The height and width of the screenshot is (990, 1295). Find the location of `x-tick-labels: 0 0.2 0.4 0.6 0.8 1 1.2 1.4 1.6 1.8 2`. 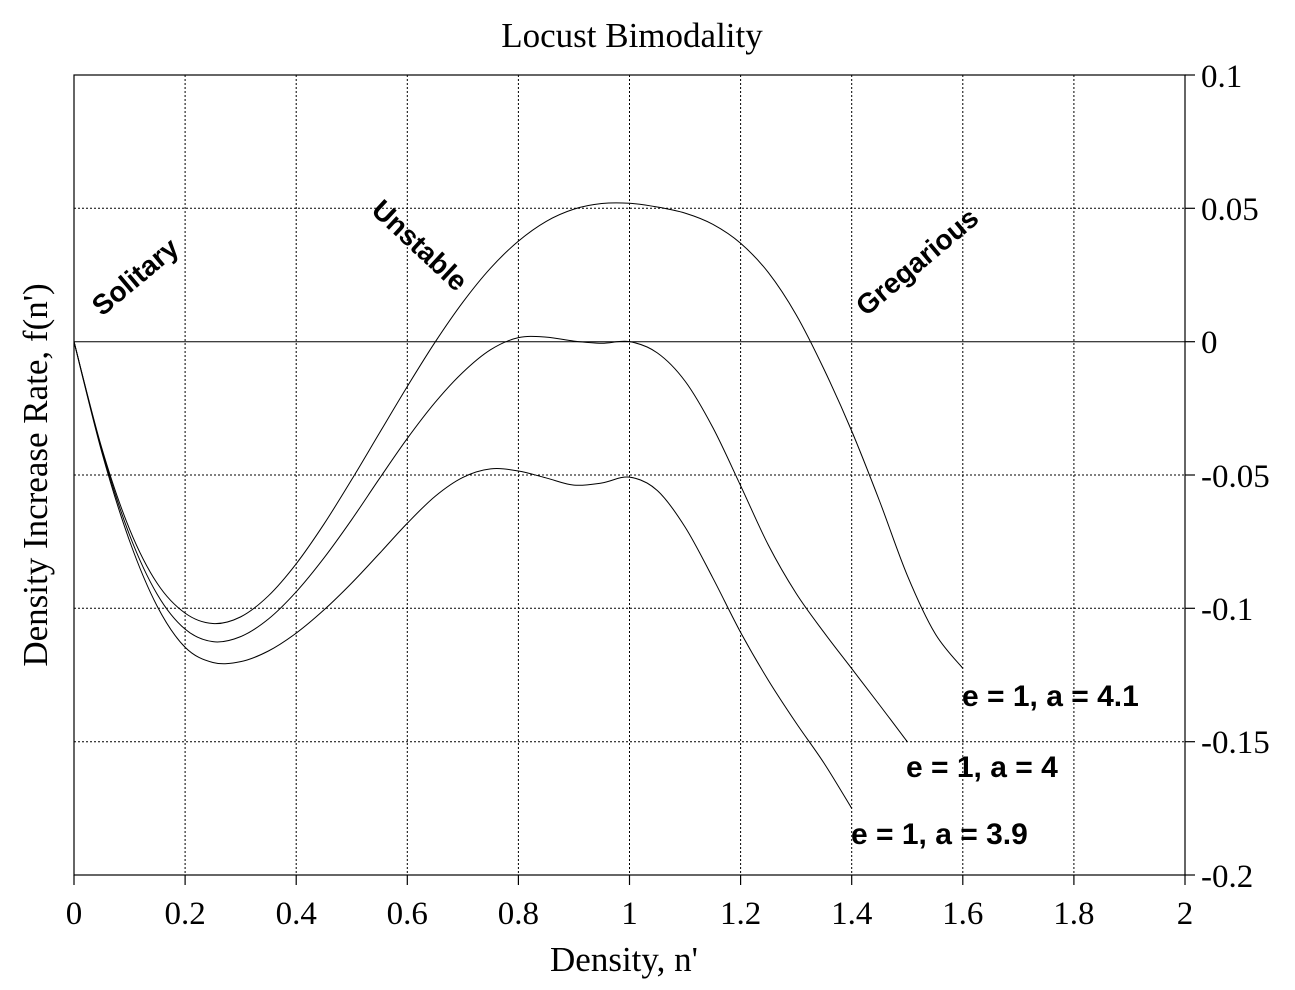

x-tick-labels: 0 0.2 0.4 0.6 0.8 1 1.2 1.4 1.6 1.8 2 is located at coordinates (630, 914).